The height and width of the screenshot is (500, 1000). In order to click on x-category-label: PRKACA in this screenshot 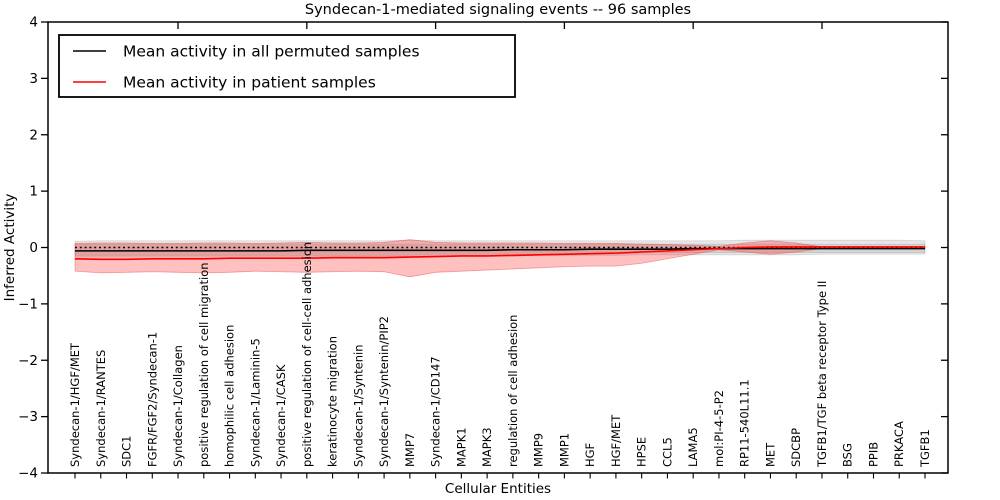, I will do `click(899, 444)`.